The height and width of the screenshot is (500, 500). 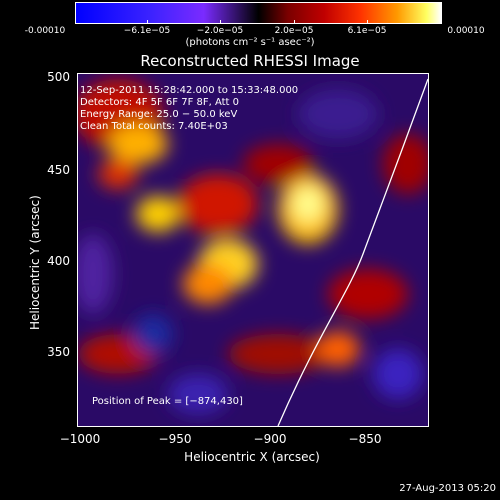 I want to click on footer-date: 27-Aug-2013 05:20, so click(x=447, y=488).